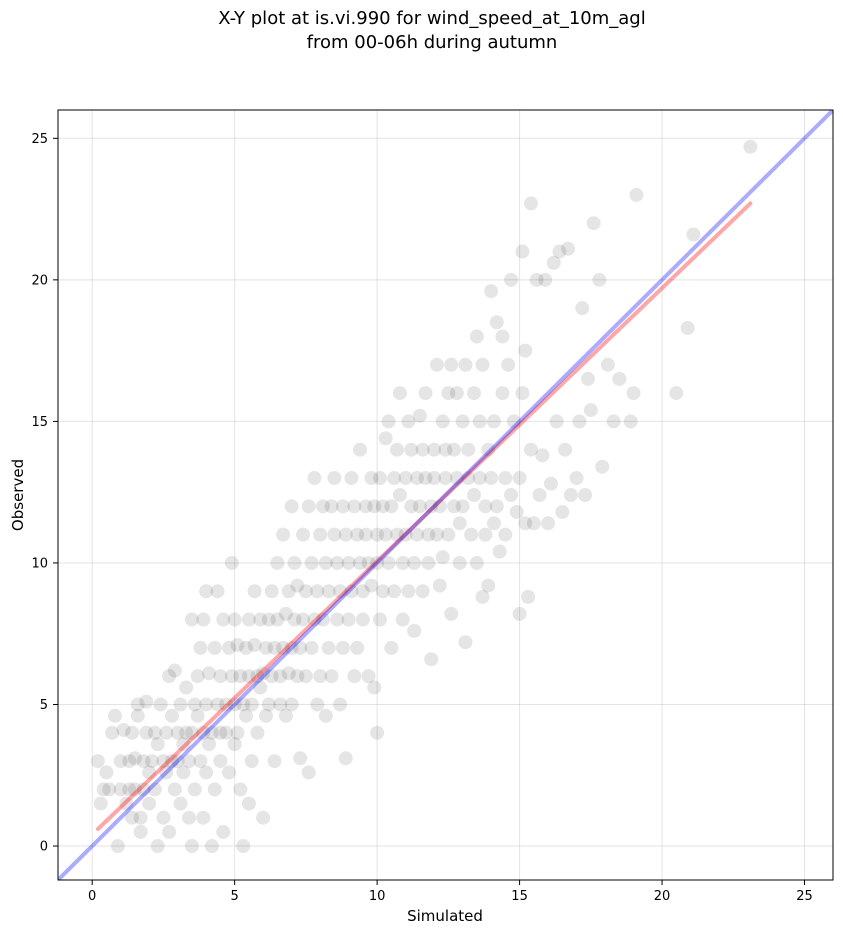 The width and height of the screenshot is (843, 934). I want to click on x-tick-label: 20, so click(662, 896).